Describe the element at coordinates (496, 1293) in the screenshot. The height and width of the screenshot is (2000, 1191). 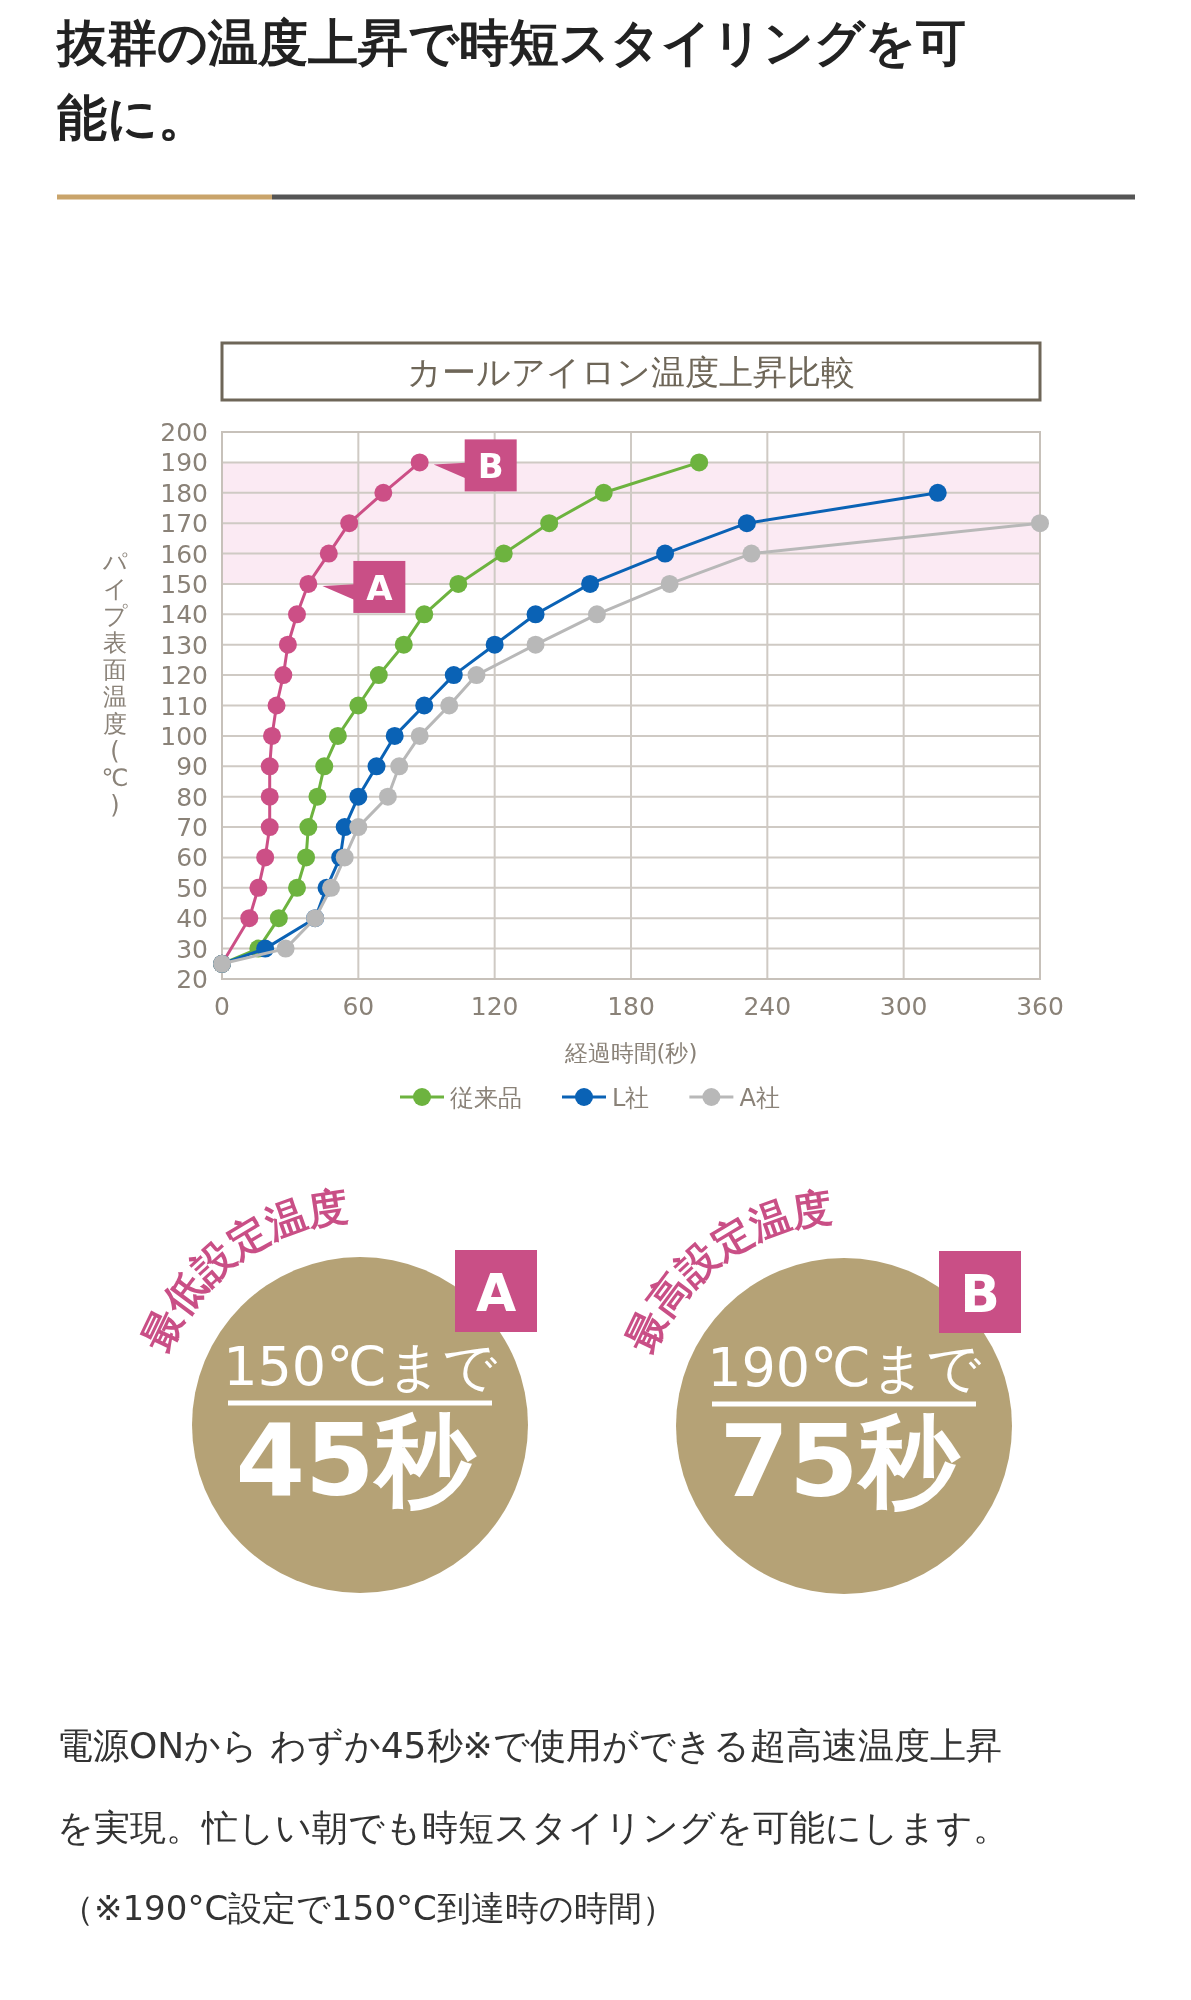
I see `text: A` at that location.